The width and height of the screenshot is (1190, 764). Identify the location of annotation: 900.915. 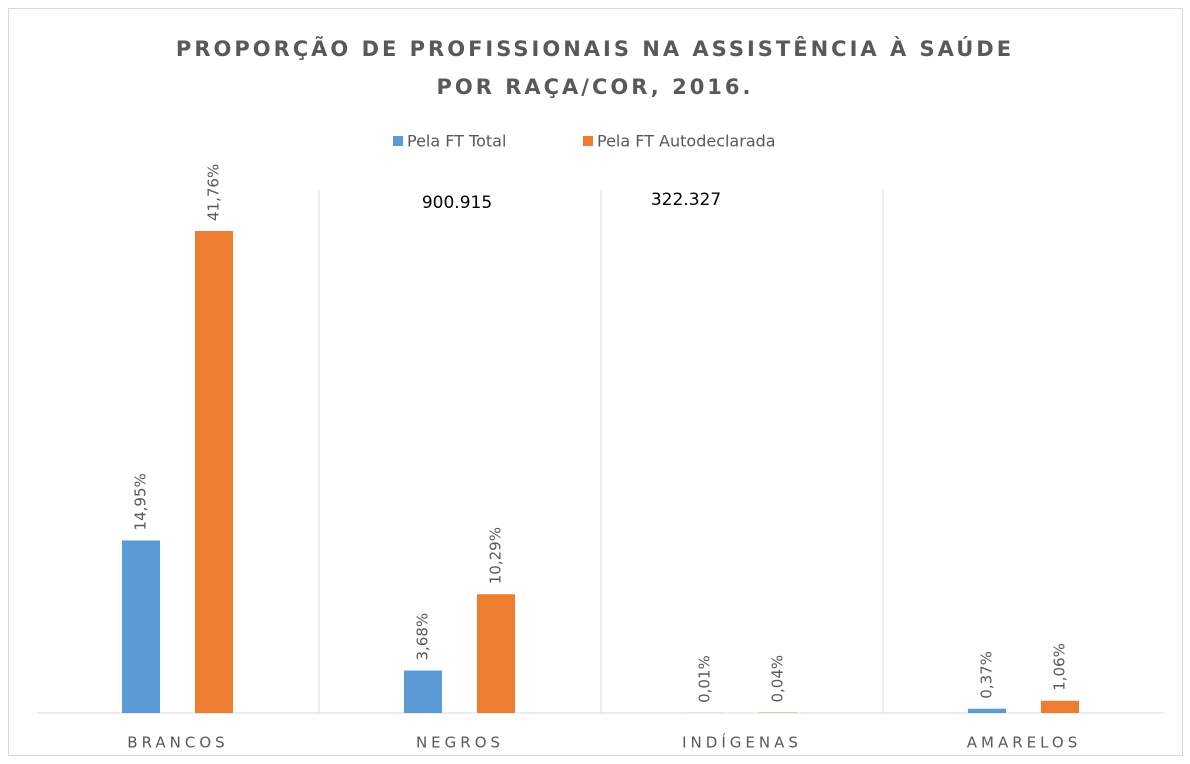
(457, 203).